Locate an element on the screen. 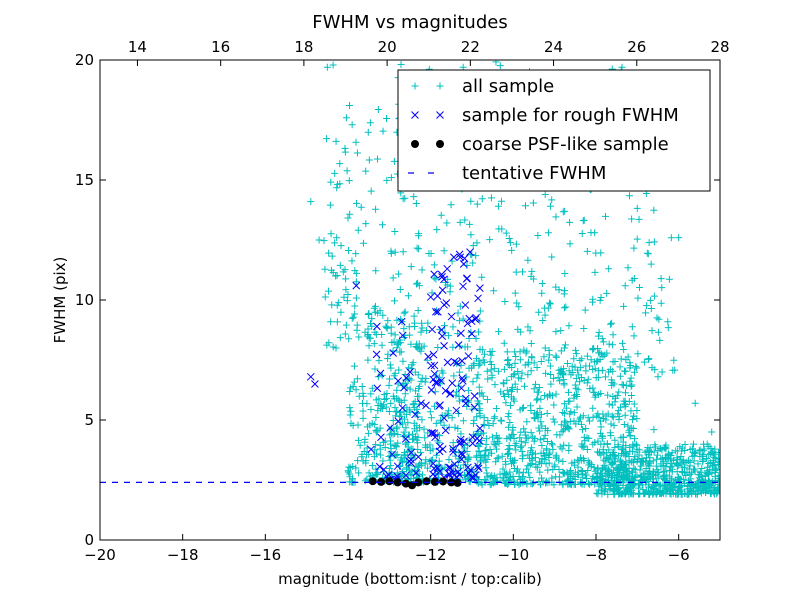 This screenshot has height=600, width=800. x-tick-label: −20 is located at coordinates (100, 555).